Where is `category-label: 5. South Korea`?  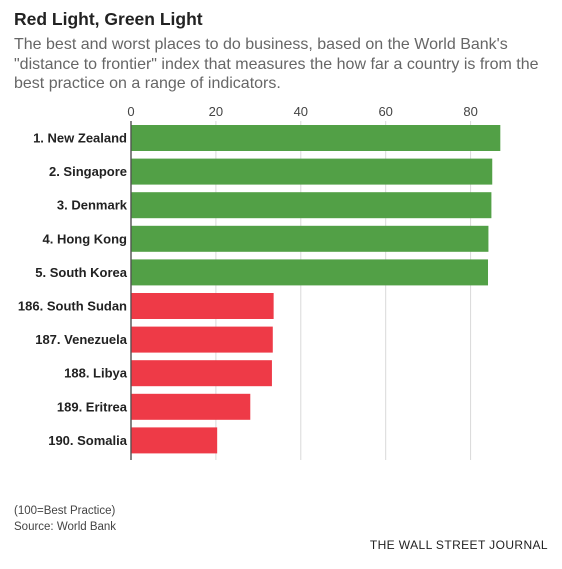
category-label: 5. South Korea is located at coordinates (81, 272).